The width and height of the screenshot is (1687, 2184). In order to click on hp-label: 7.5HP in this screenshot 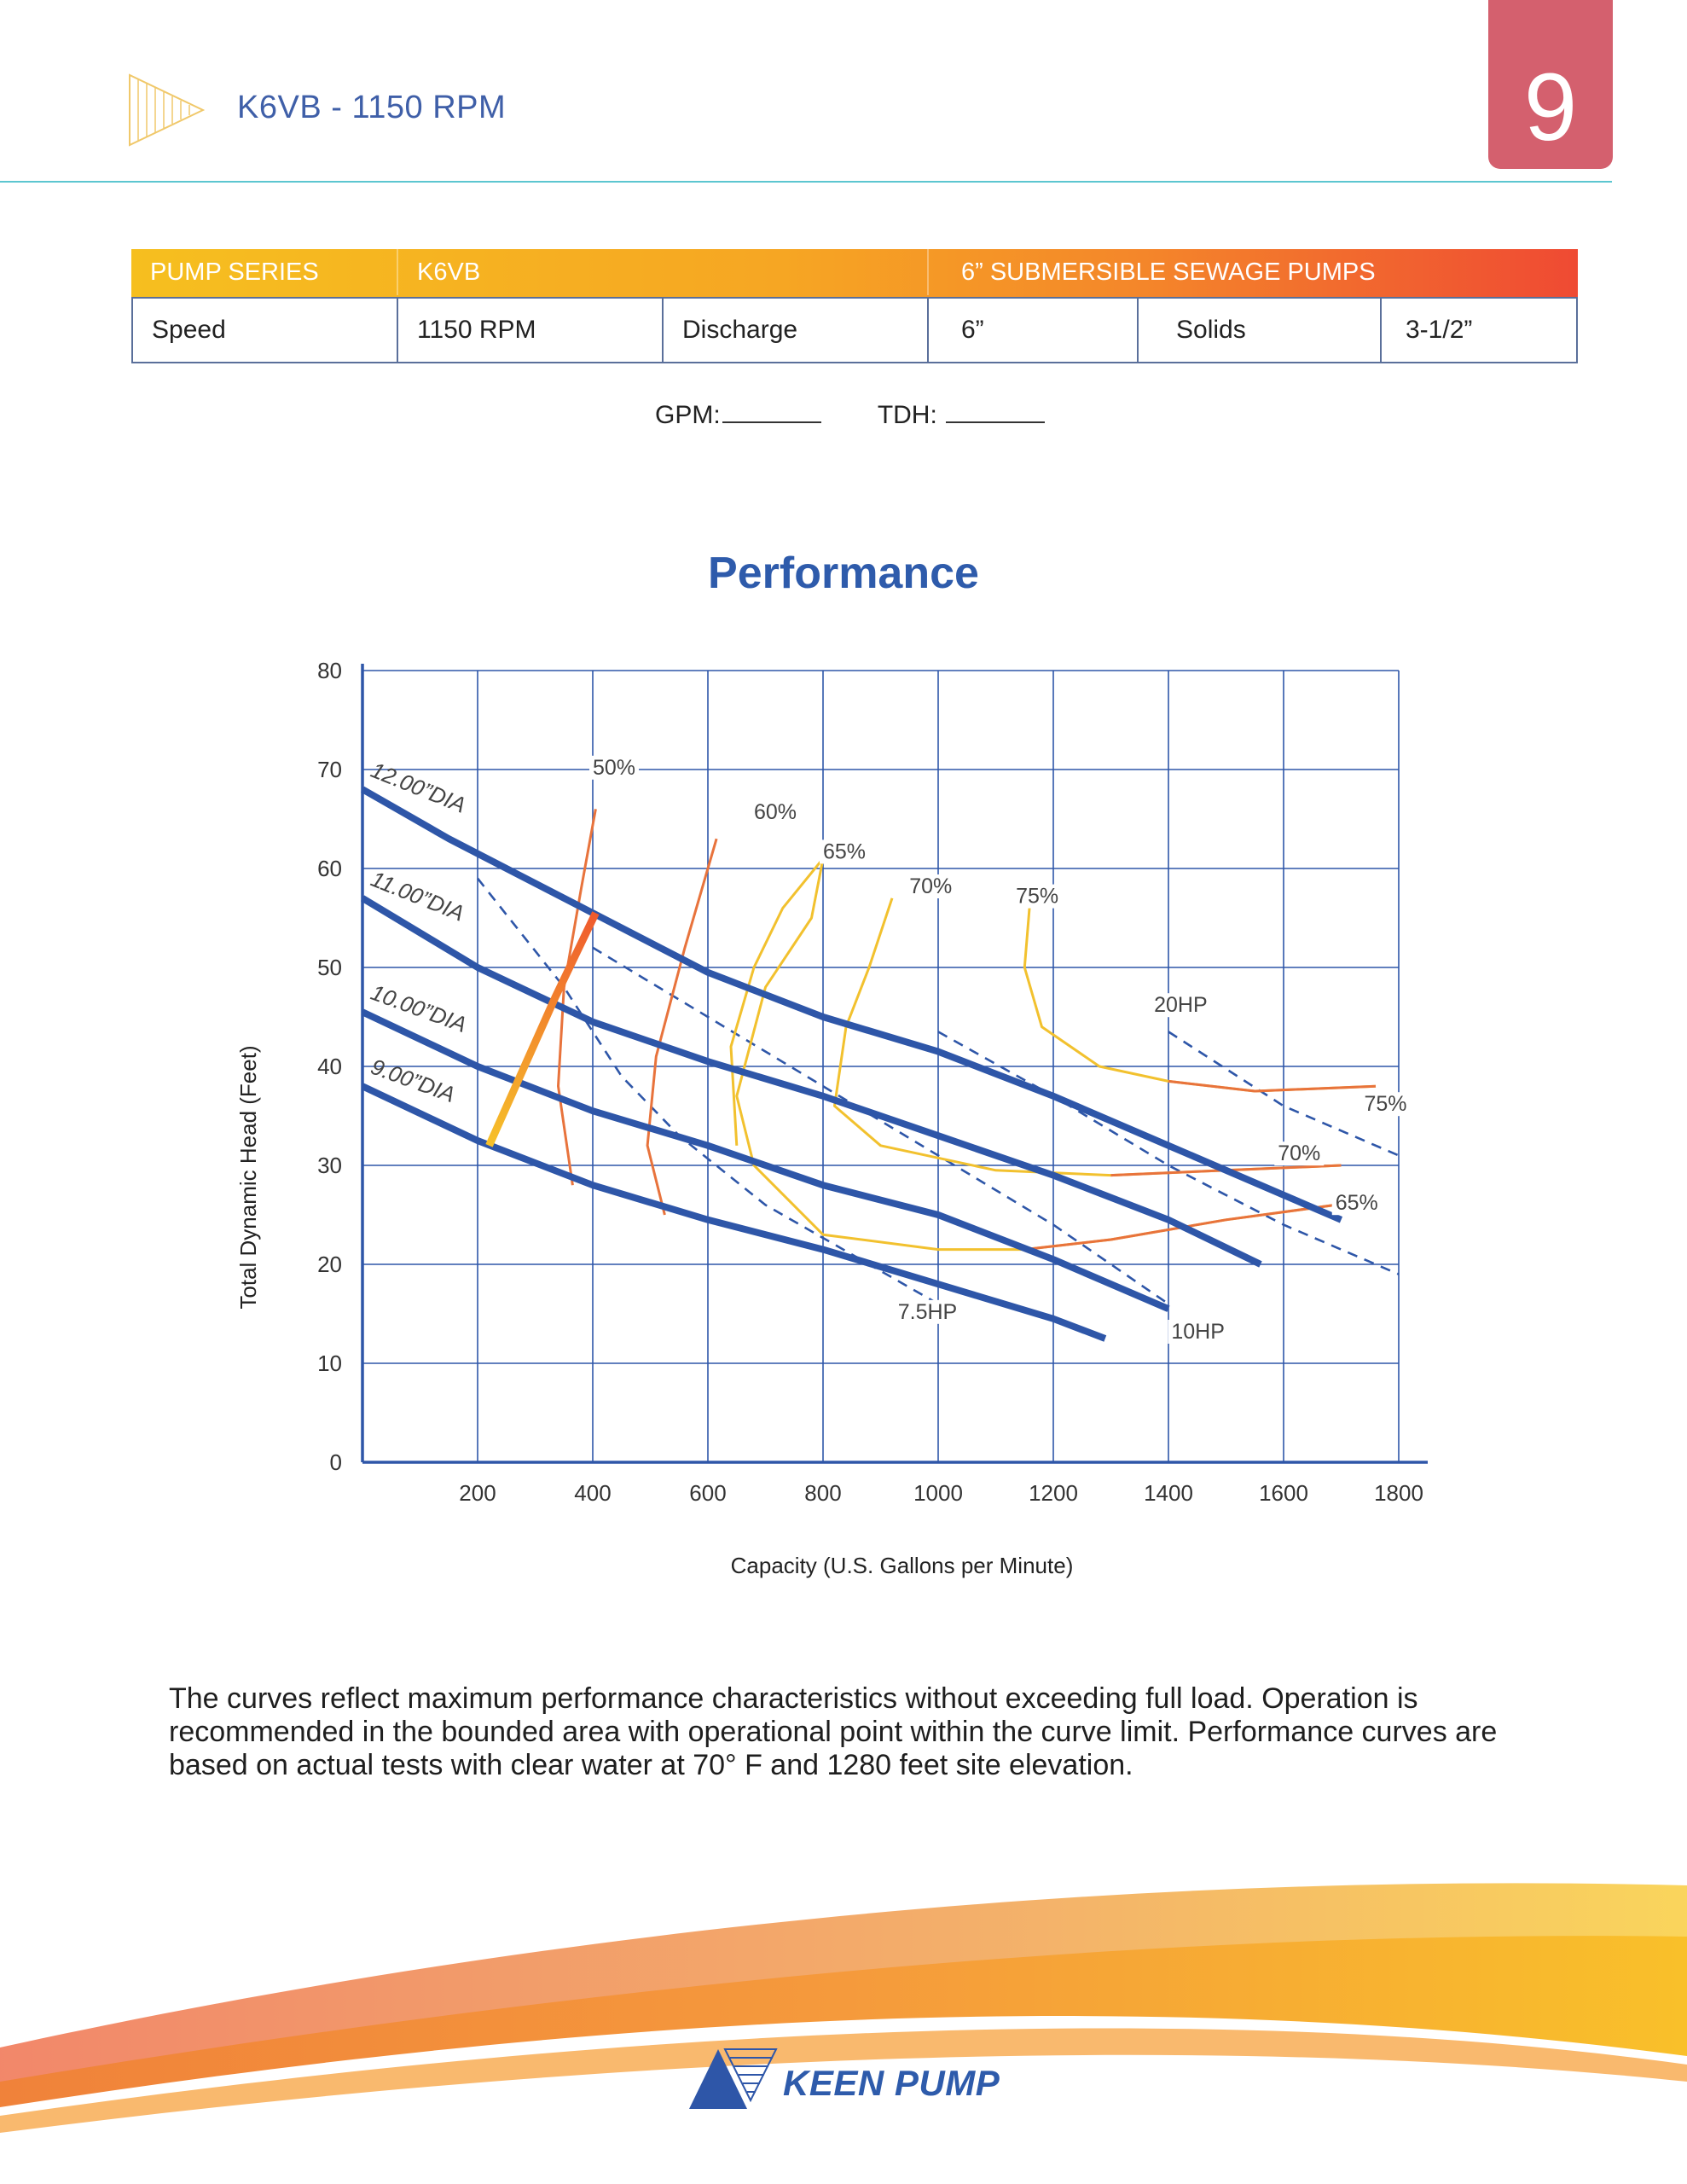, I will do `click(928, 1312)`.